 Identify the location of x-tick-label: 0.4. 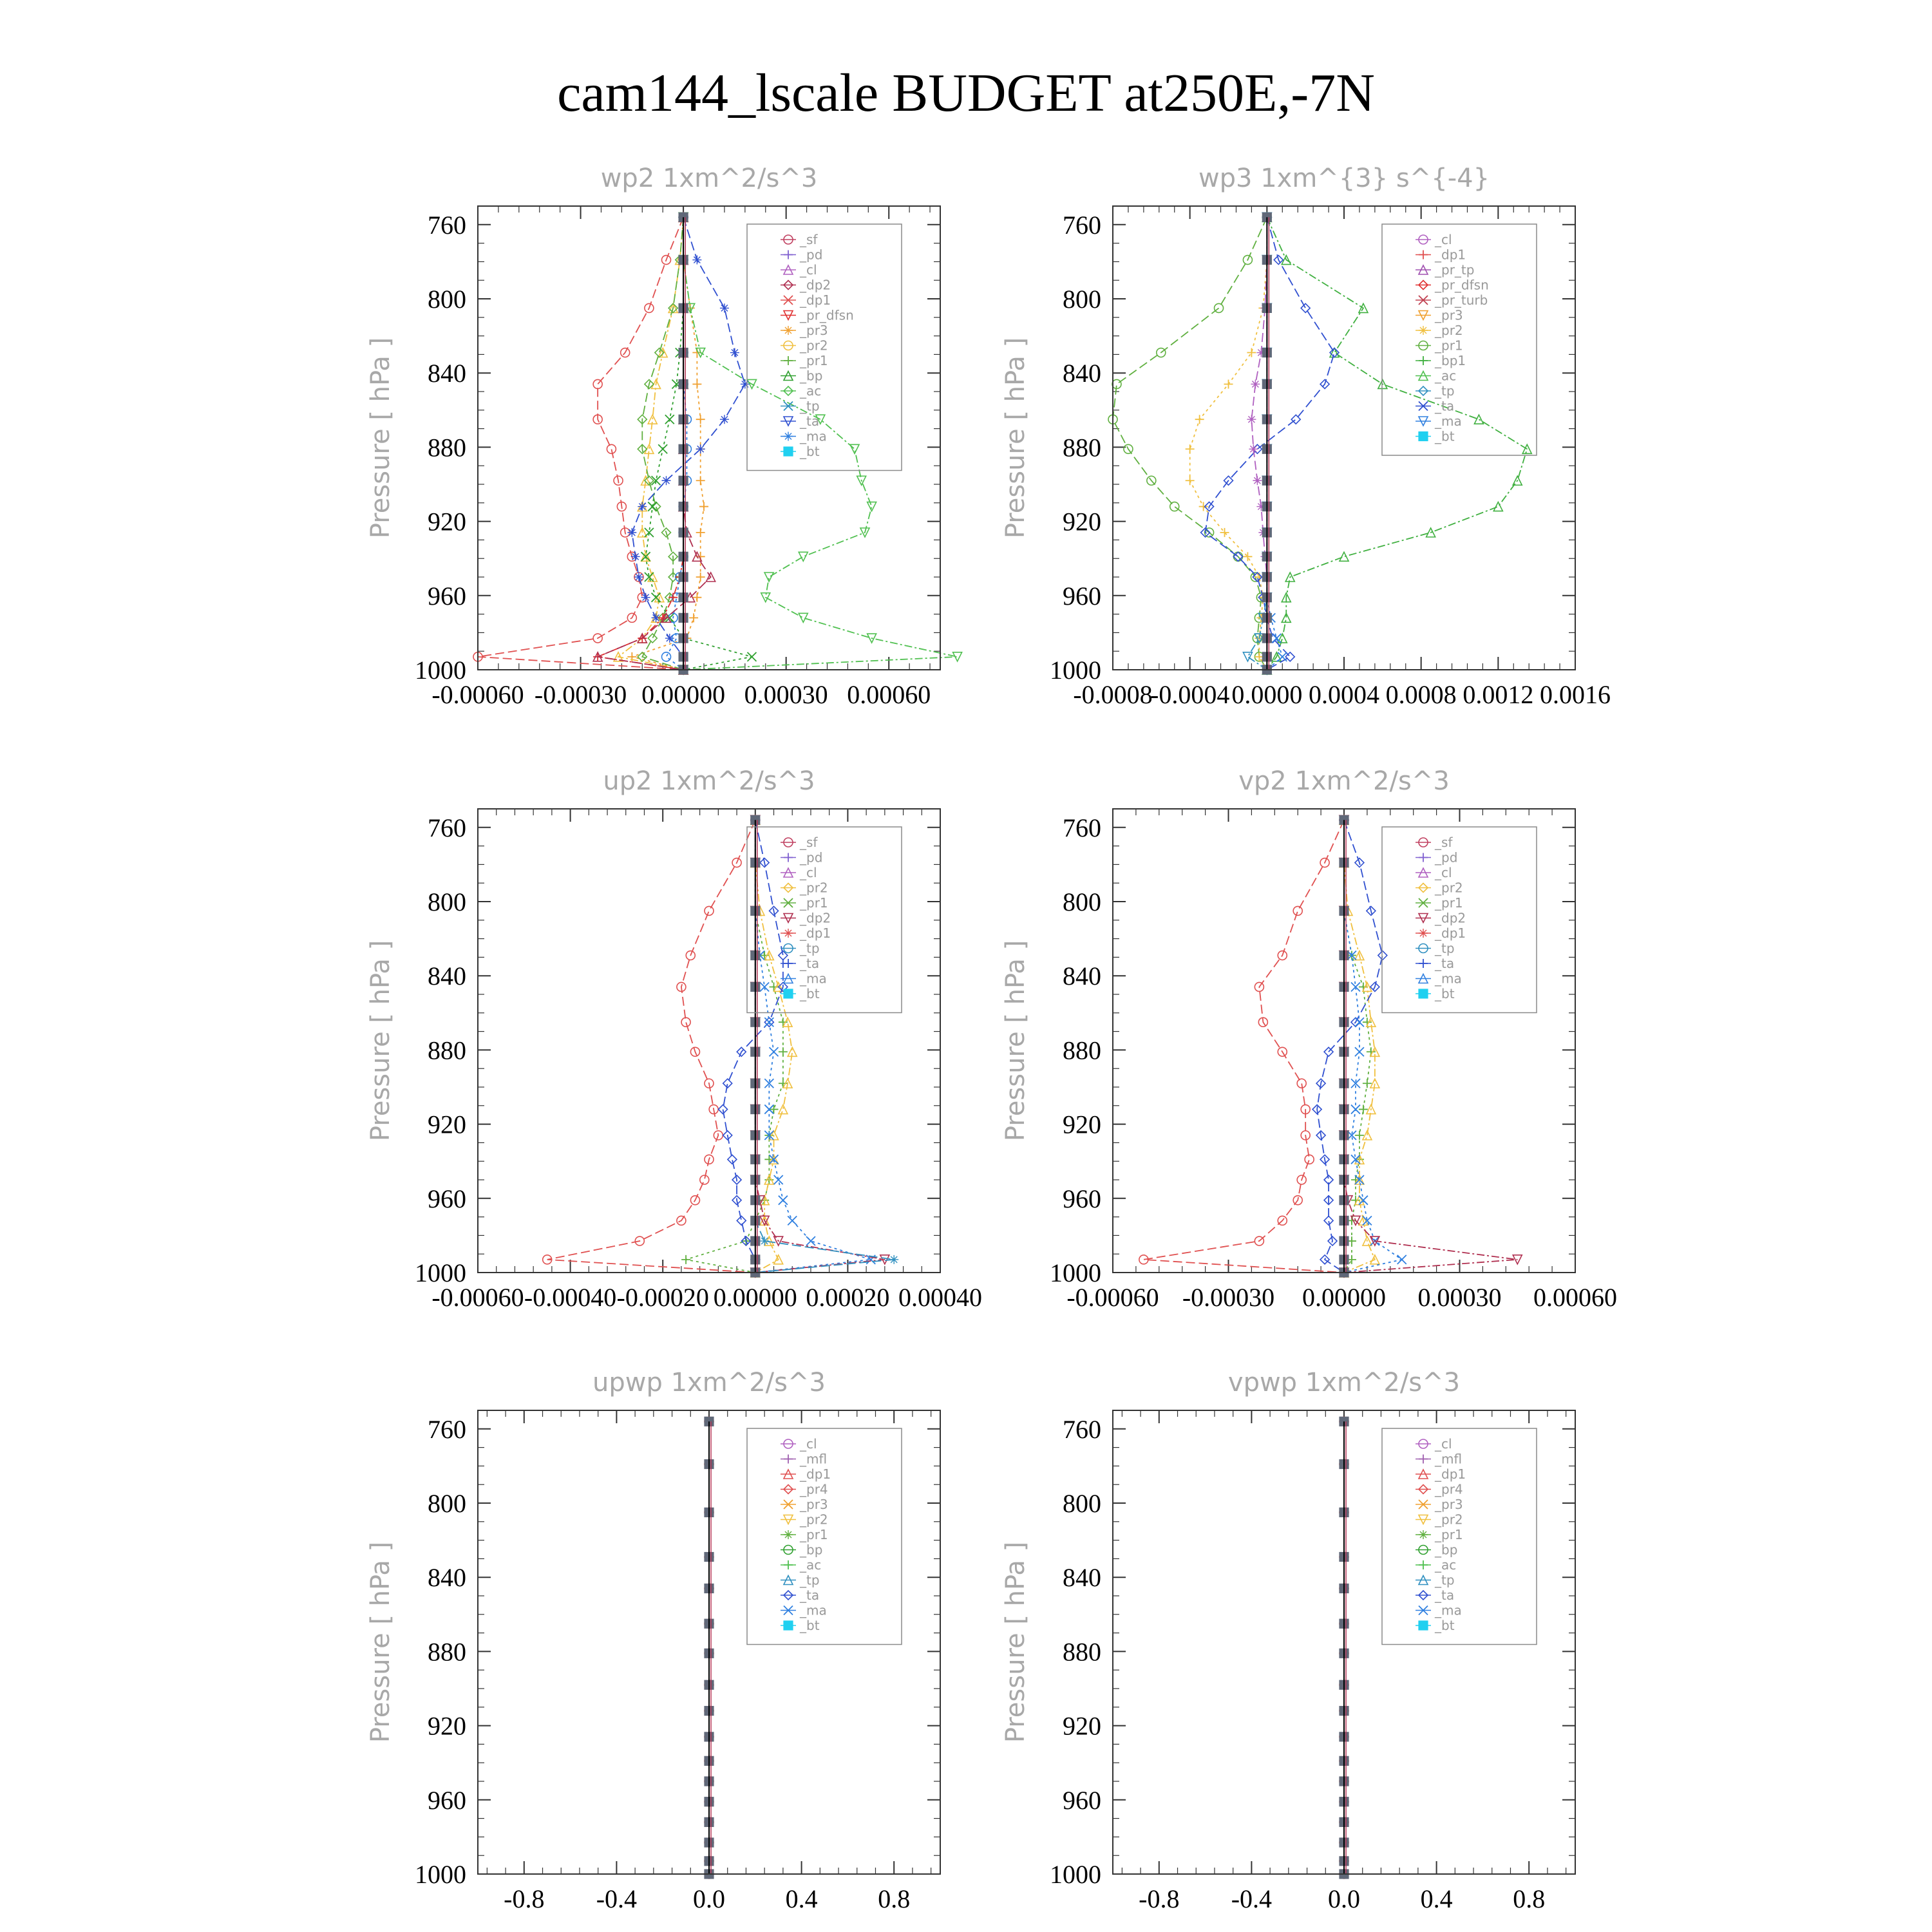
(1437, 1898).